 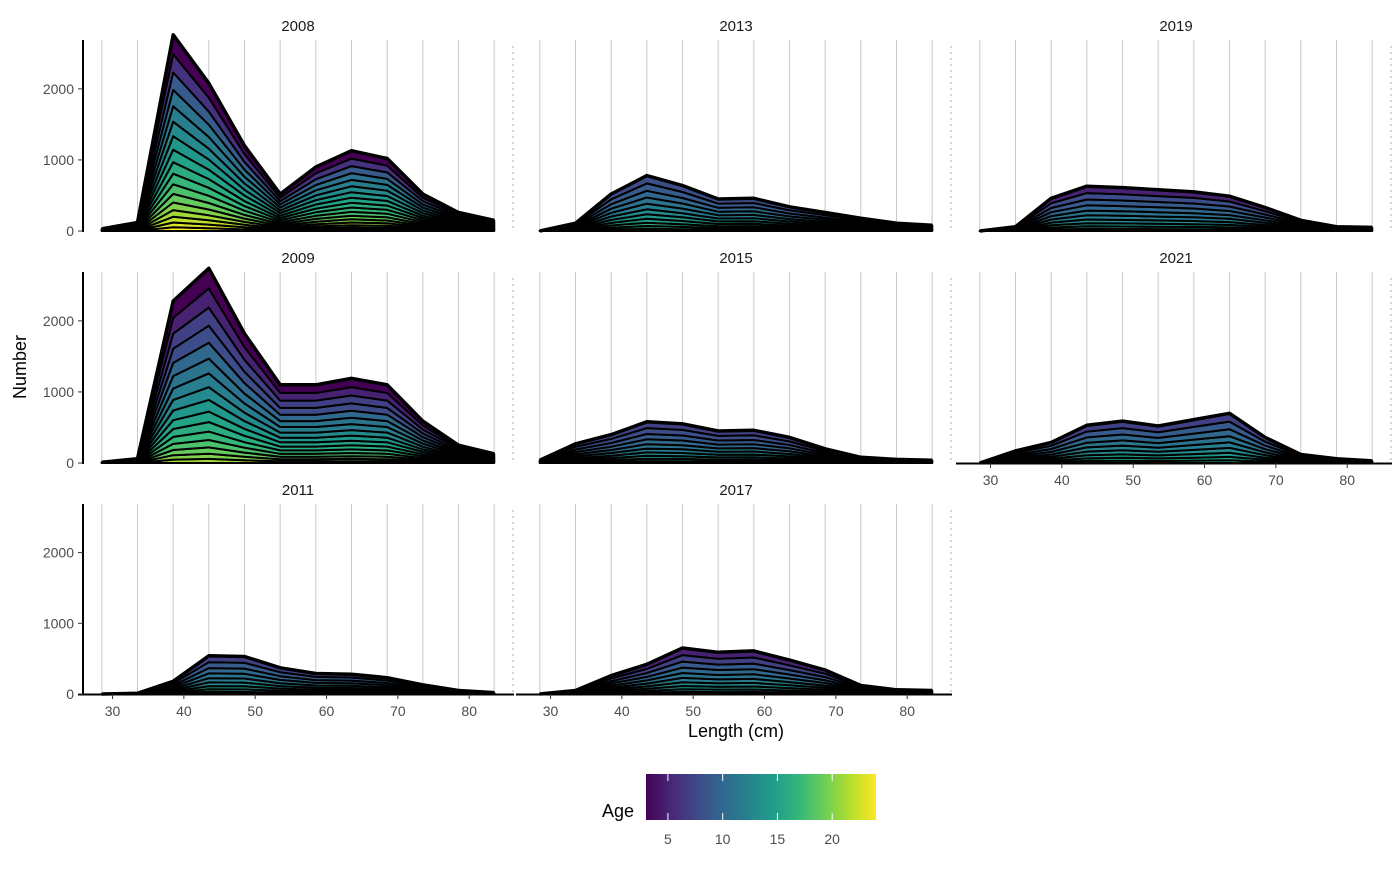 I want to click on legend-tick-label: 10, so click(x=723, y=839).